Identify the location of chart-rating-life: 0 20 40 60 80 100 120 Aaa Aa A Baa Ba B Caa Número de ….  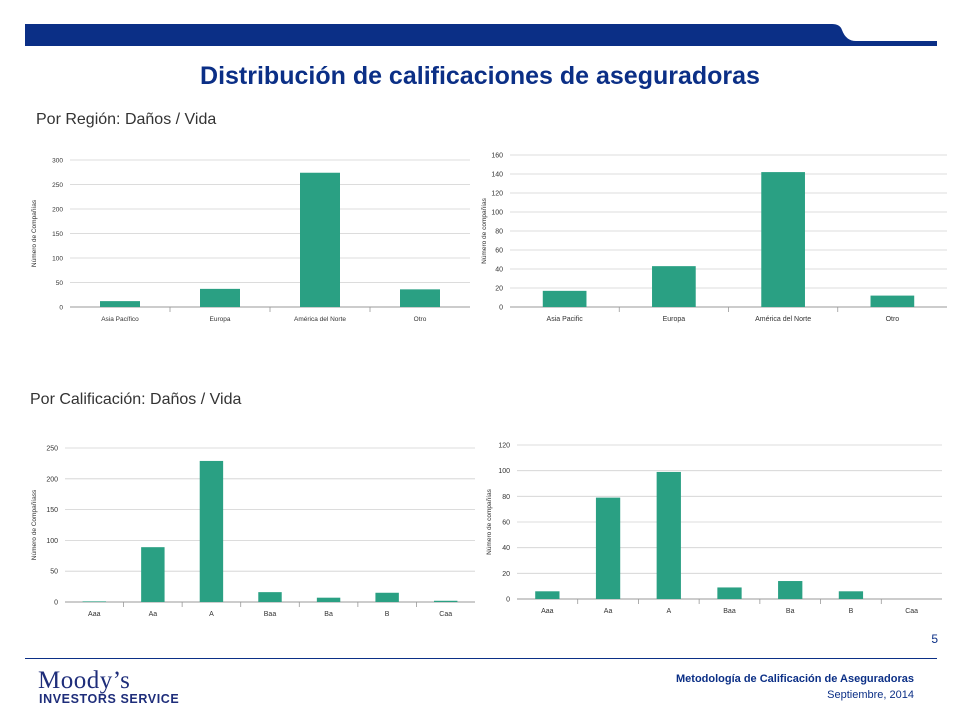
(714, 529).